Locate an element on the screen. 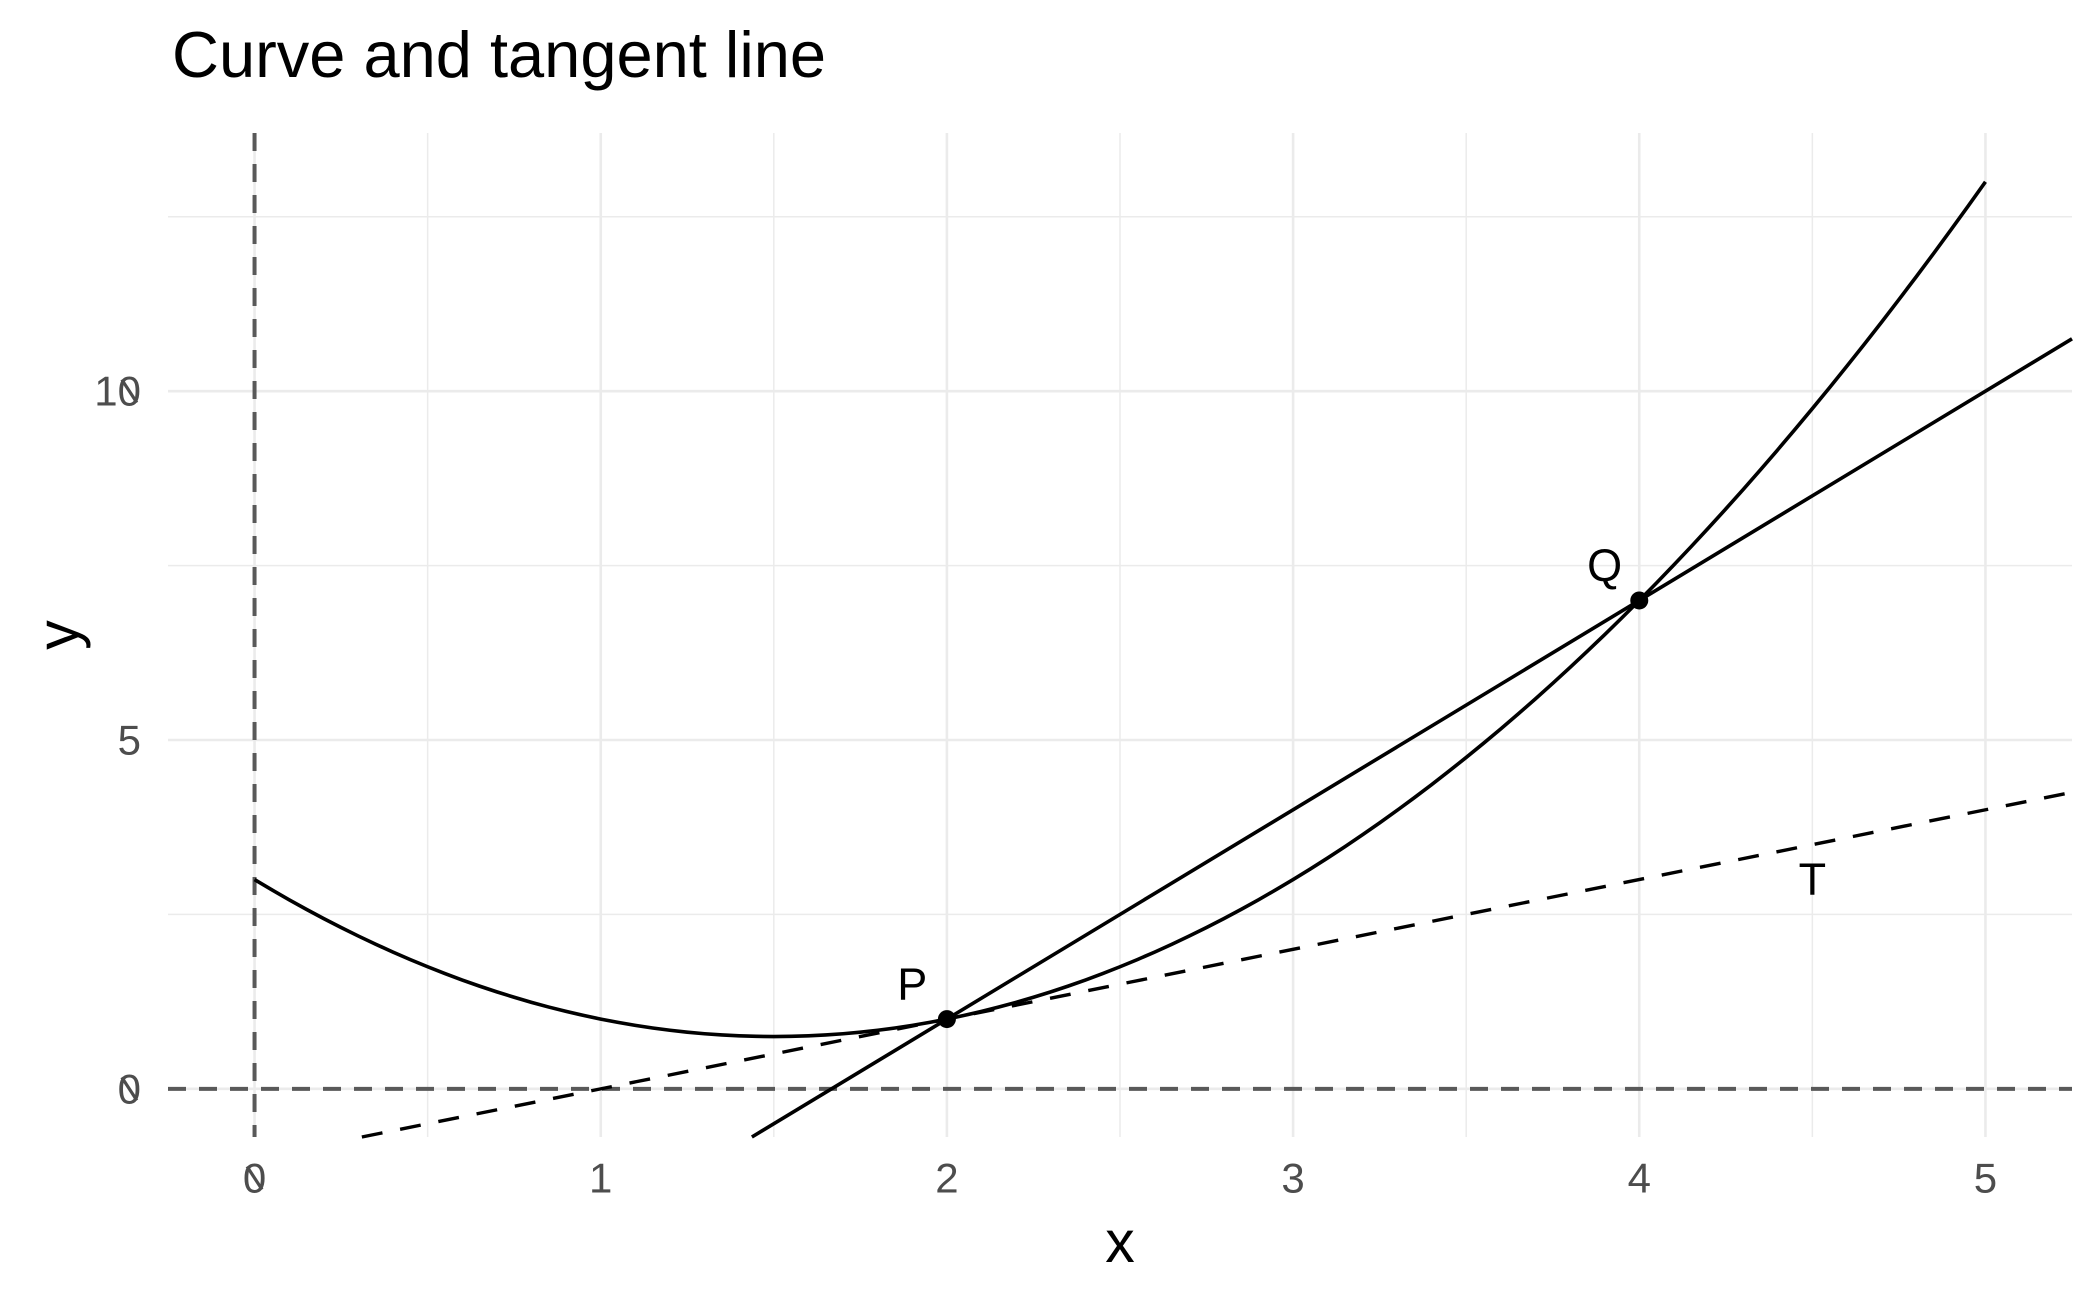 This screenshot has width=2100, height=1302. point-Q is located at coordinates (1639, 600).